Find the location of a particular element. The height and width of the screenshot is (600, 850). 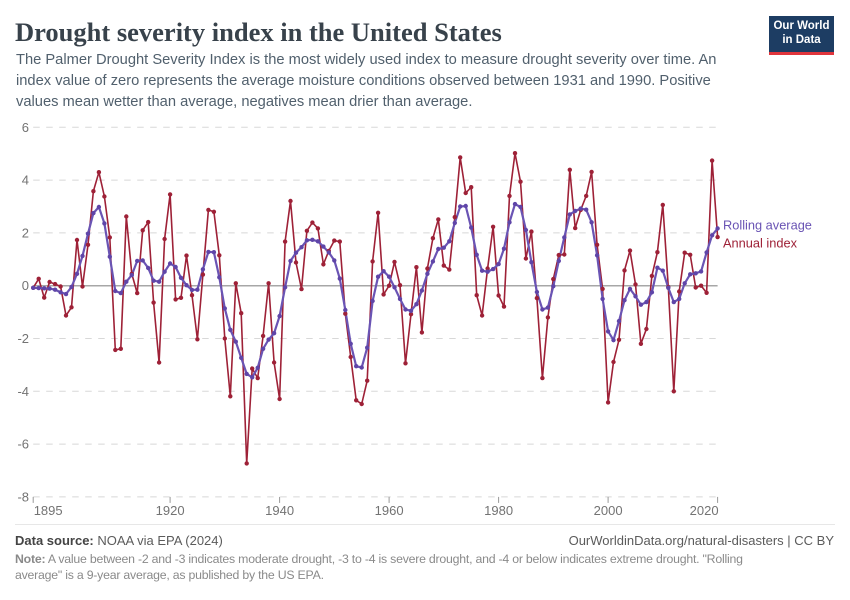

svg-text: -2 is located at coordinates (23, 338).